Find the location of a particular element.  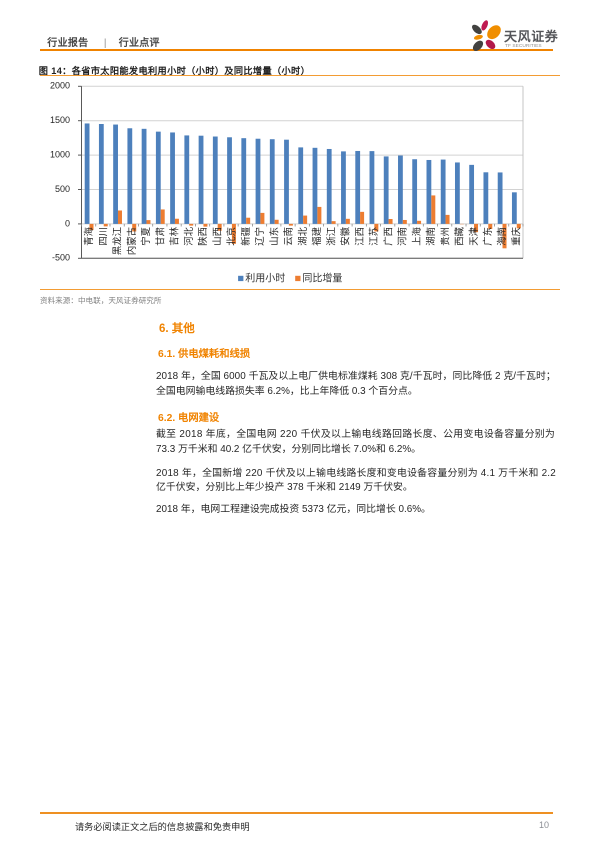

svg-text: 青海 is located at coordinates (88, 235).